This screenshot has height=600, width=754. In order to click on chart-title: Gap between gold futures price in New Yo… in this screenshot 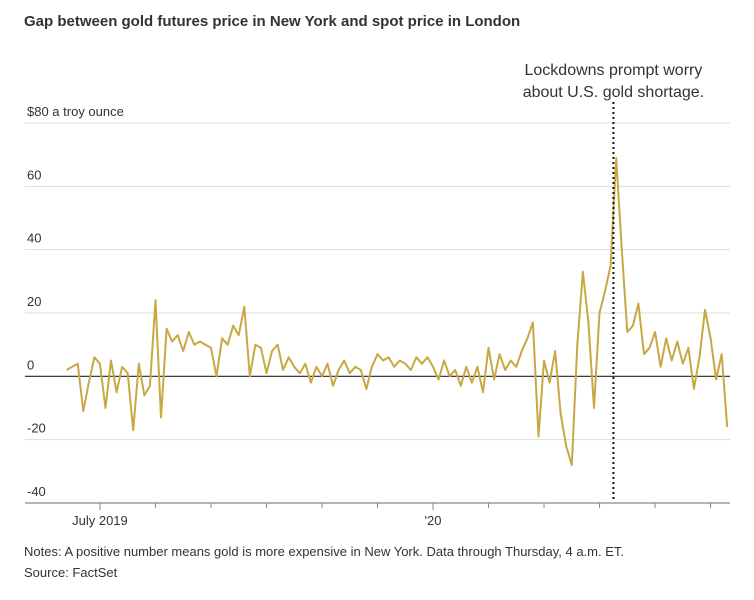, I will do `click(272, 21)`.